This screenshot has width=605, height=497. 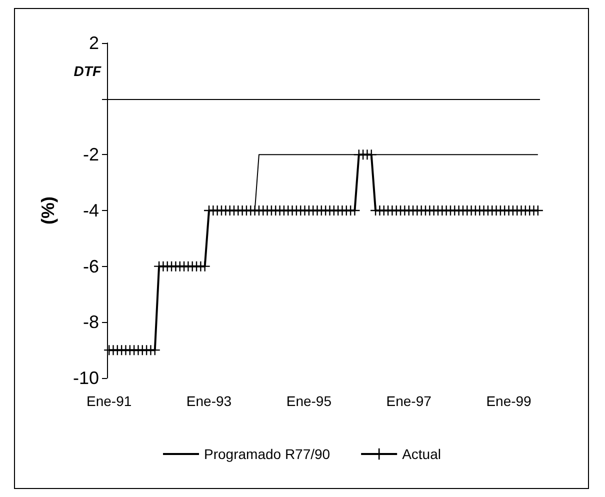 I want to click on y-tick-label: -10, so click(x=85, y=378).